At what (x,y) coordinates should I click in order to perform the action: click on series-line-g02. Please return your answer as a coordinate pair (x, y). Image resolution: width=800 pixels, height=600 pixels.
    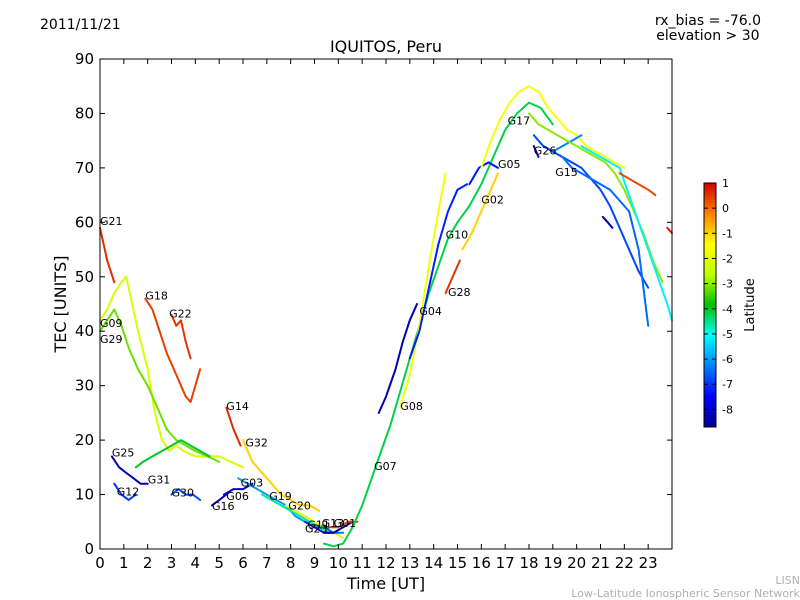
    Looking at the image, I should click on (480, 211).